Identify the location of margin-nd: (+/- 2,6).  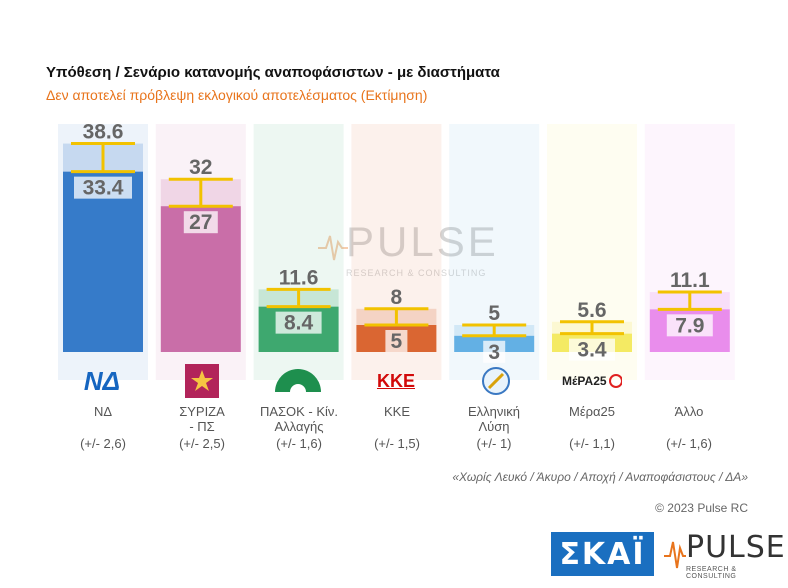
(103, 443).